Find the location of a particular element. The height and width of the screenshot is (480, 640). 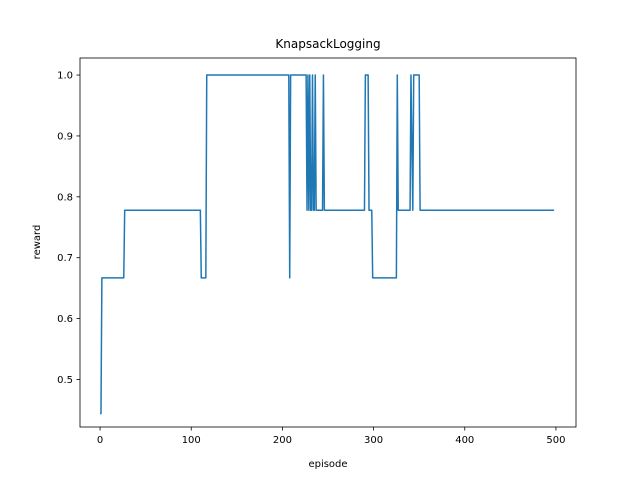

y-tick-label: 0.8 is located at coordinates (65, 197).